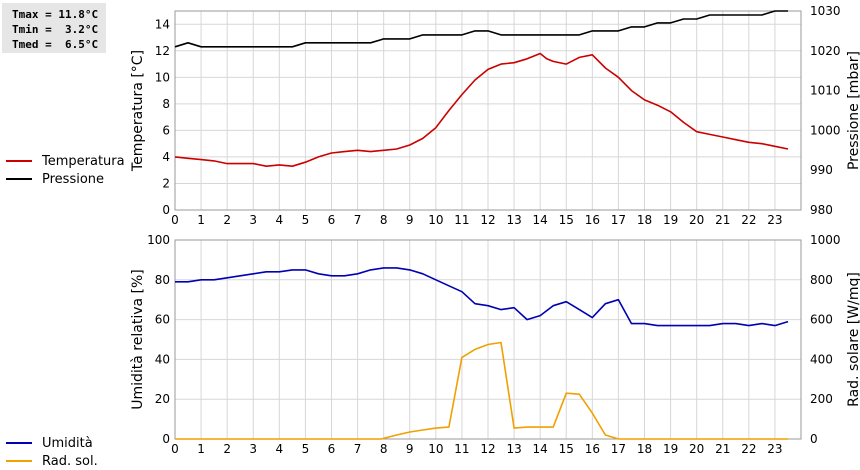  I want to click on legend-item-humidity: Umidità, so click(52, 443).